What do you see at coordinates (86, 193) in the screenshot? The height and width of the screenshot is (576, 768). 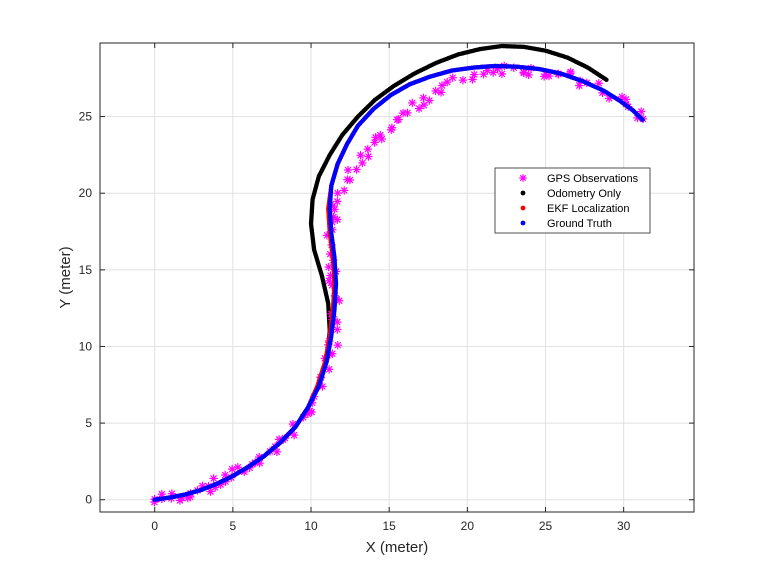 I see `y-tick-label: 20` at bounding box center [86, 193].